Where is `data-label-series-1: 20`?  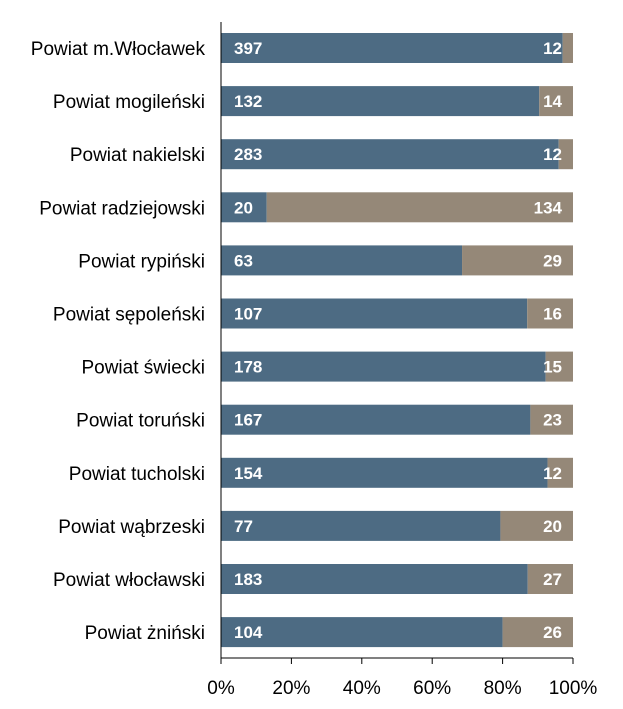
data-label-series-1: 20 is located at coordinates (243, 207).